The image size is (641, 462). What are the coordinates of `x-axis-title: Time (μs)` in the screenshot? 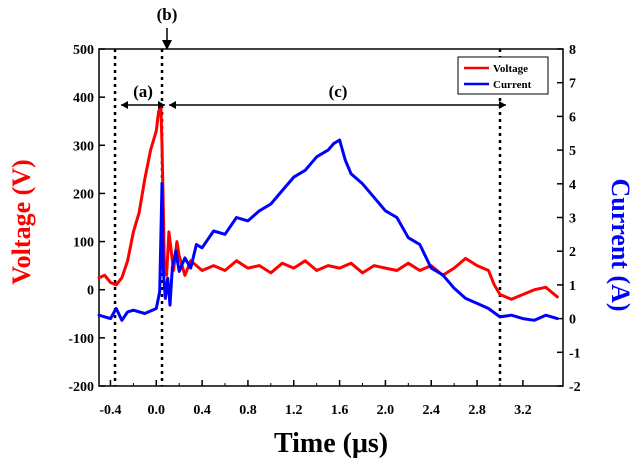 It's located at (331, 443).